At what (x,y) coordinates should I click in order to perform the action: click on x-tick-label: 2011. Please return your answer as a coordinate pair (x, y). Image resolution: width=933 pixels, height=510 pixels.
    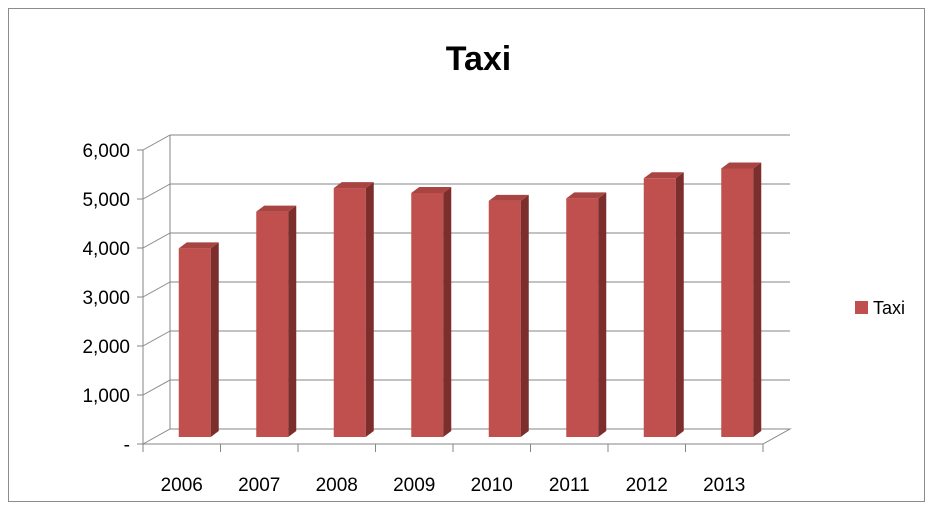
    Looking at the image, I should click on (569, 485).